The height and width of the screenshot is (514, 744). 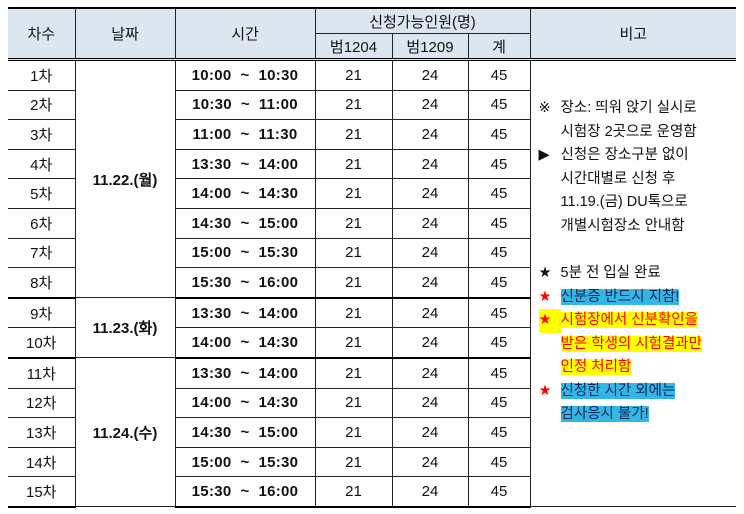 I want to click on round-cell: 15차, so click(x=42, y=492).